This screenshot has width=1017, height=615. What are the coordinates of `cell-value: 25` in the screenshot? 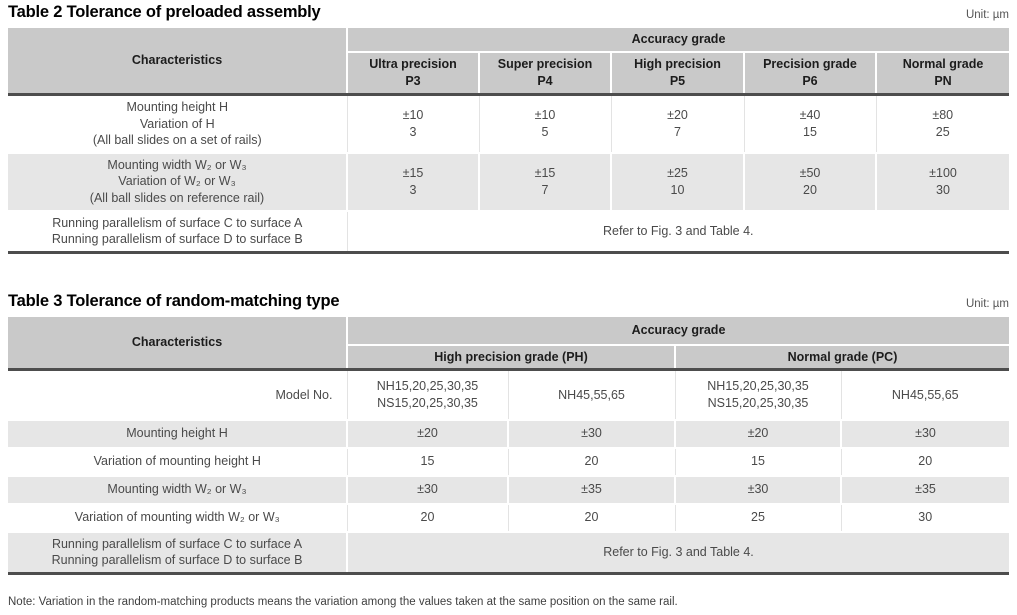 It's located at (758, 517).